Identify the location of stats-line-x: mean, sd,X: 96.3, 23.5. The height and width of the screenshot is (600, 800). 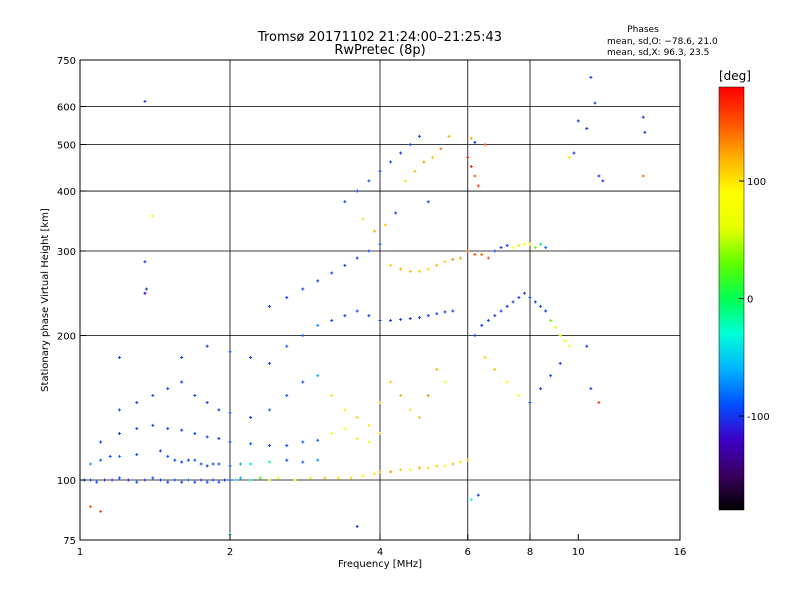
(658, 53).